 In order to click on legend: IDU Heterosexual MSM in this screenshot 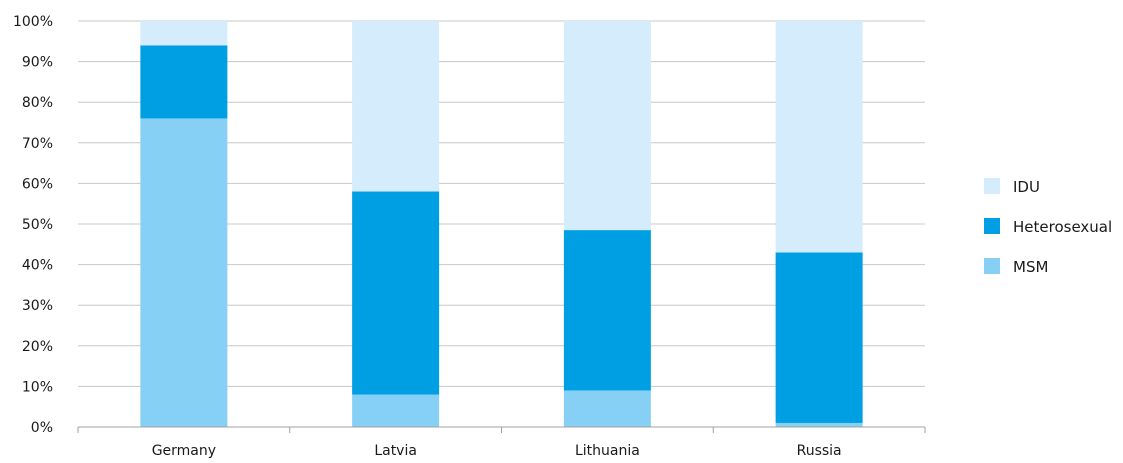, I will do `click(1048, 227)`.